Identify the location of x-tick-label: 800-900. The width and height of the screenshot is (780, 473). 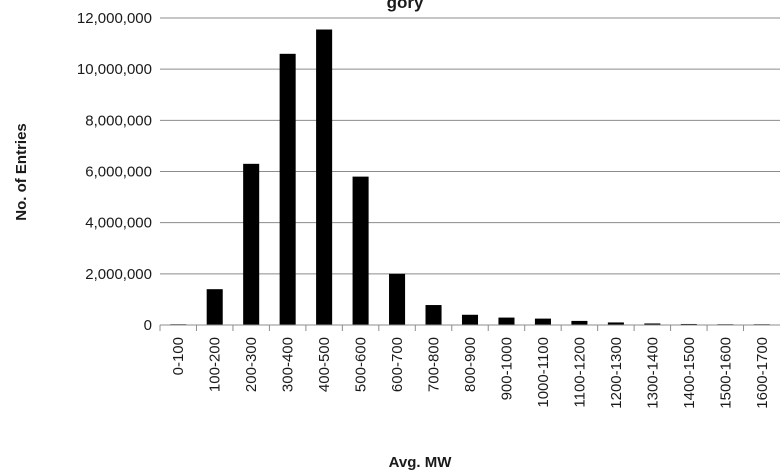
(470, 364).